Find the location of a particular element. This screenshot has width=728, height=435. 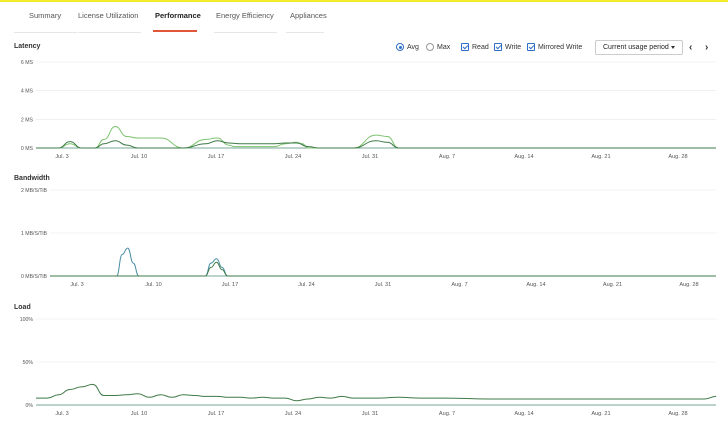

chevron-right-icon: › is located at coordinates (707, 47).